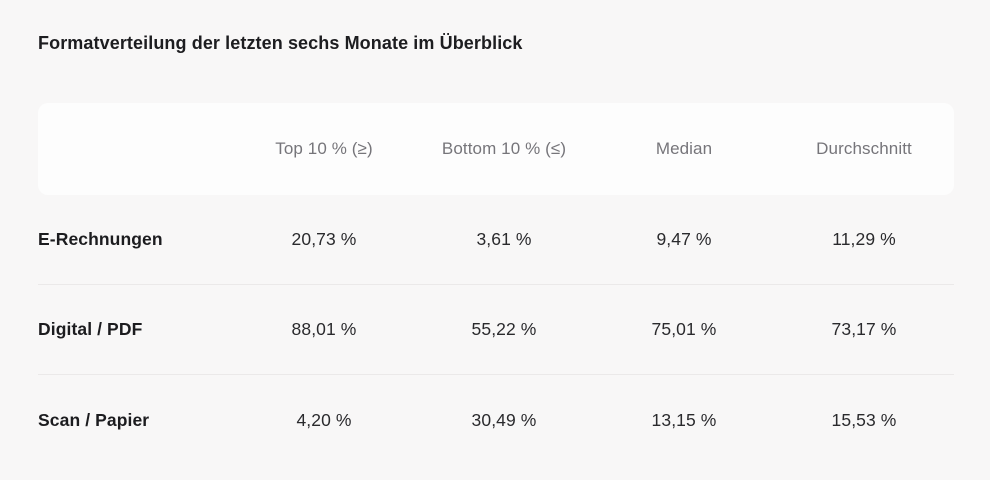 The height and width of the screenshot is (480, 990). Describe the element at coordinates (864, 419) in the screenshot. I see `value-durchschnitt: 15,53 %` at that location.